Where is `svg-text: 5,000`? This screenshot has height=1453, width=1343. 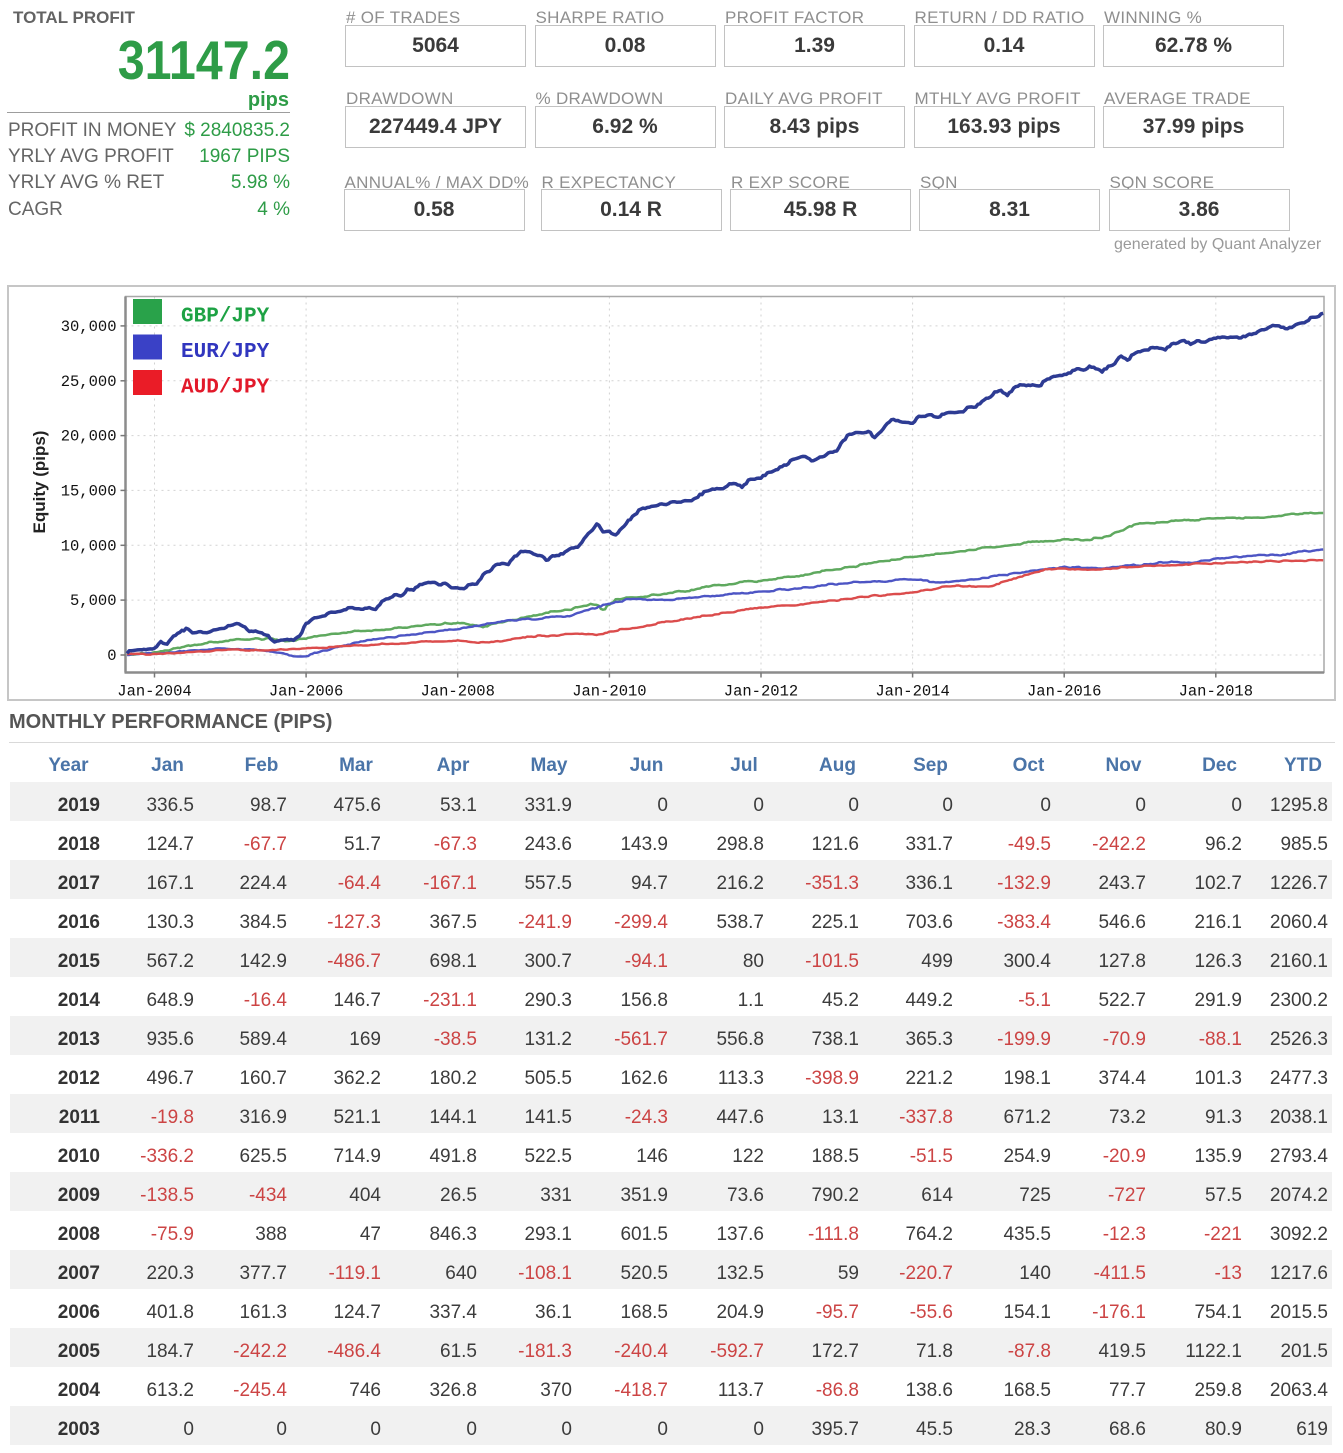 svg-text: 5,000 is located at coordinates (93, 601).